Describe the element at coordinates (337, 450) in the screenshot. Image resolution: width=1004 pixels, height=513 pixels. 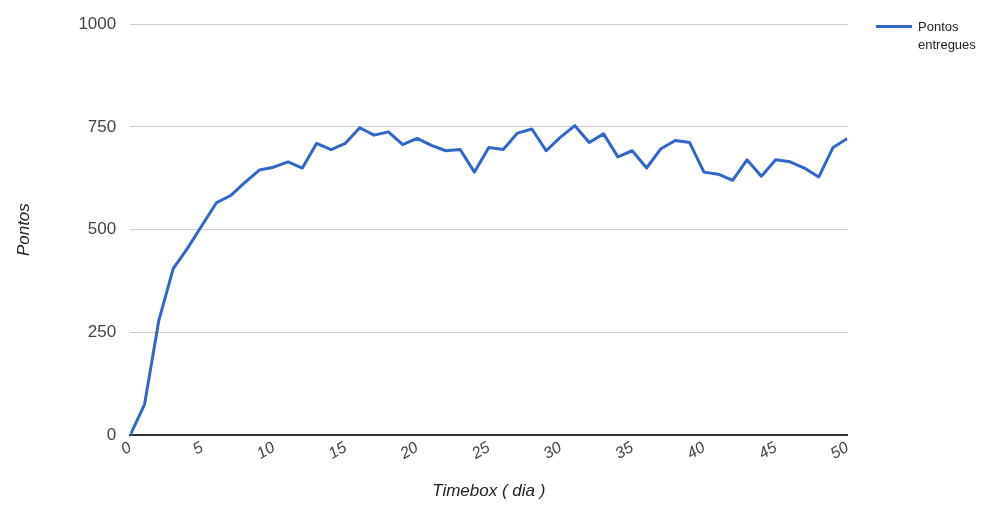
I see `x-tick-label: 15` at that location.